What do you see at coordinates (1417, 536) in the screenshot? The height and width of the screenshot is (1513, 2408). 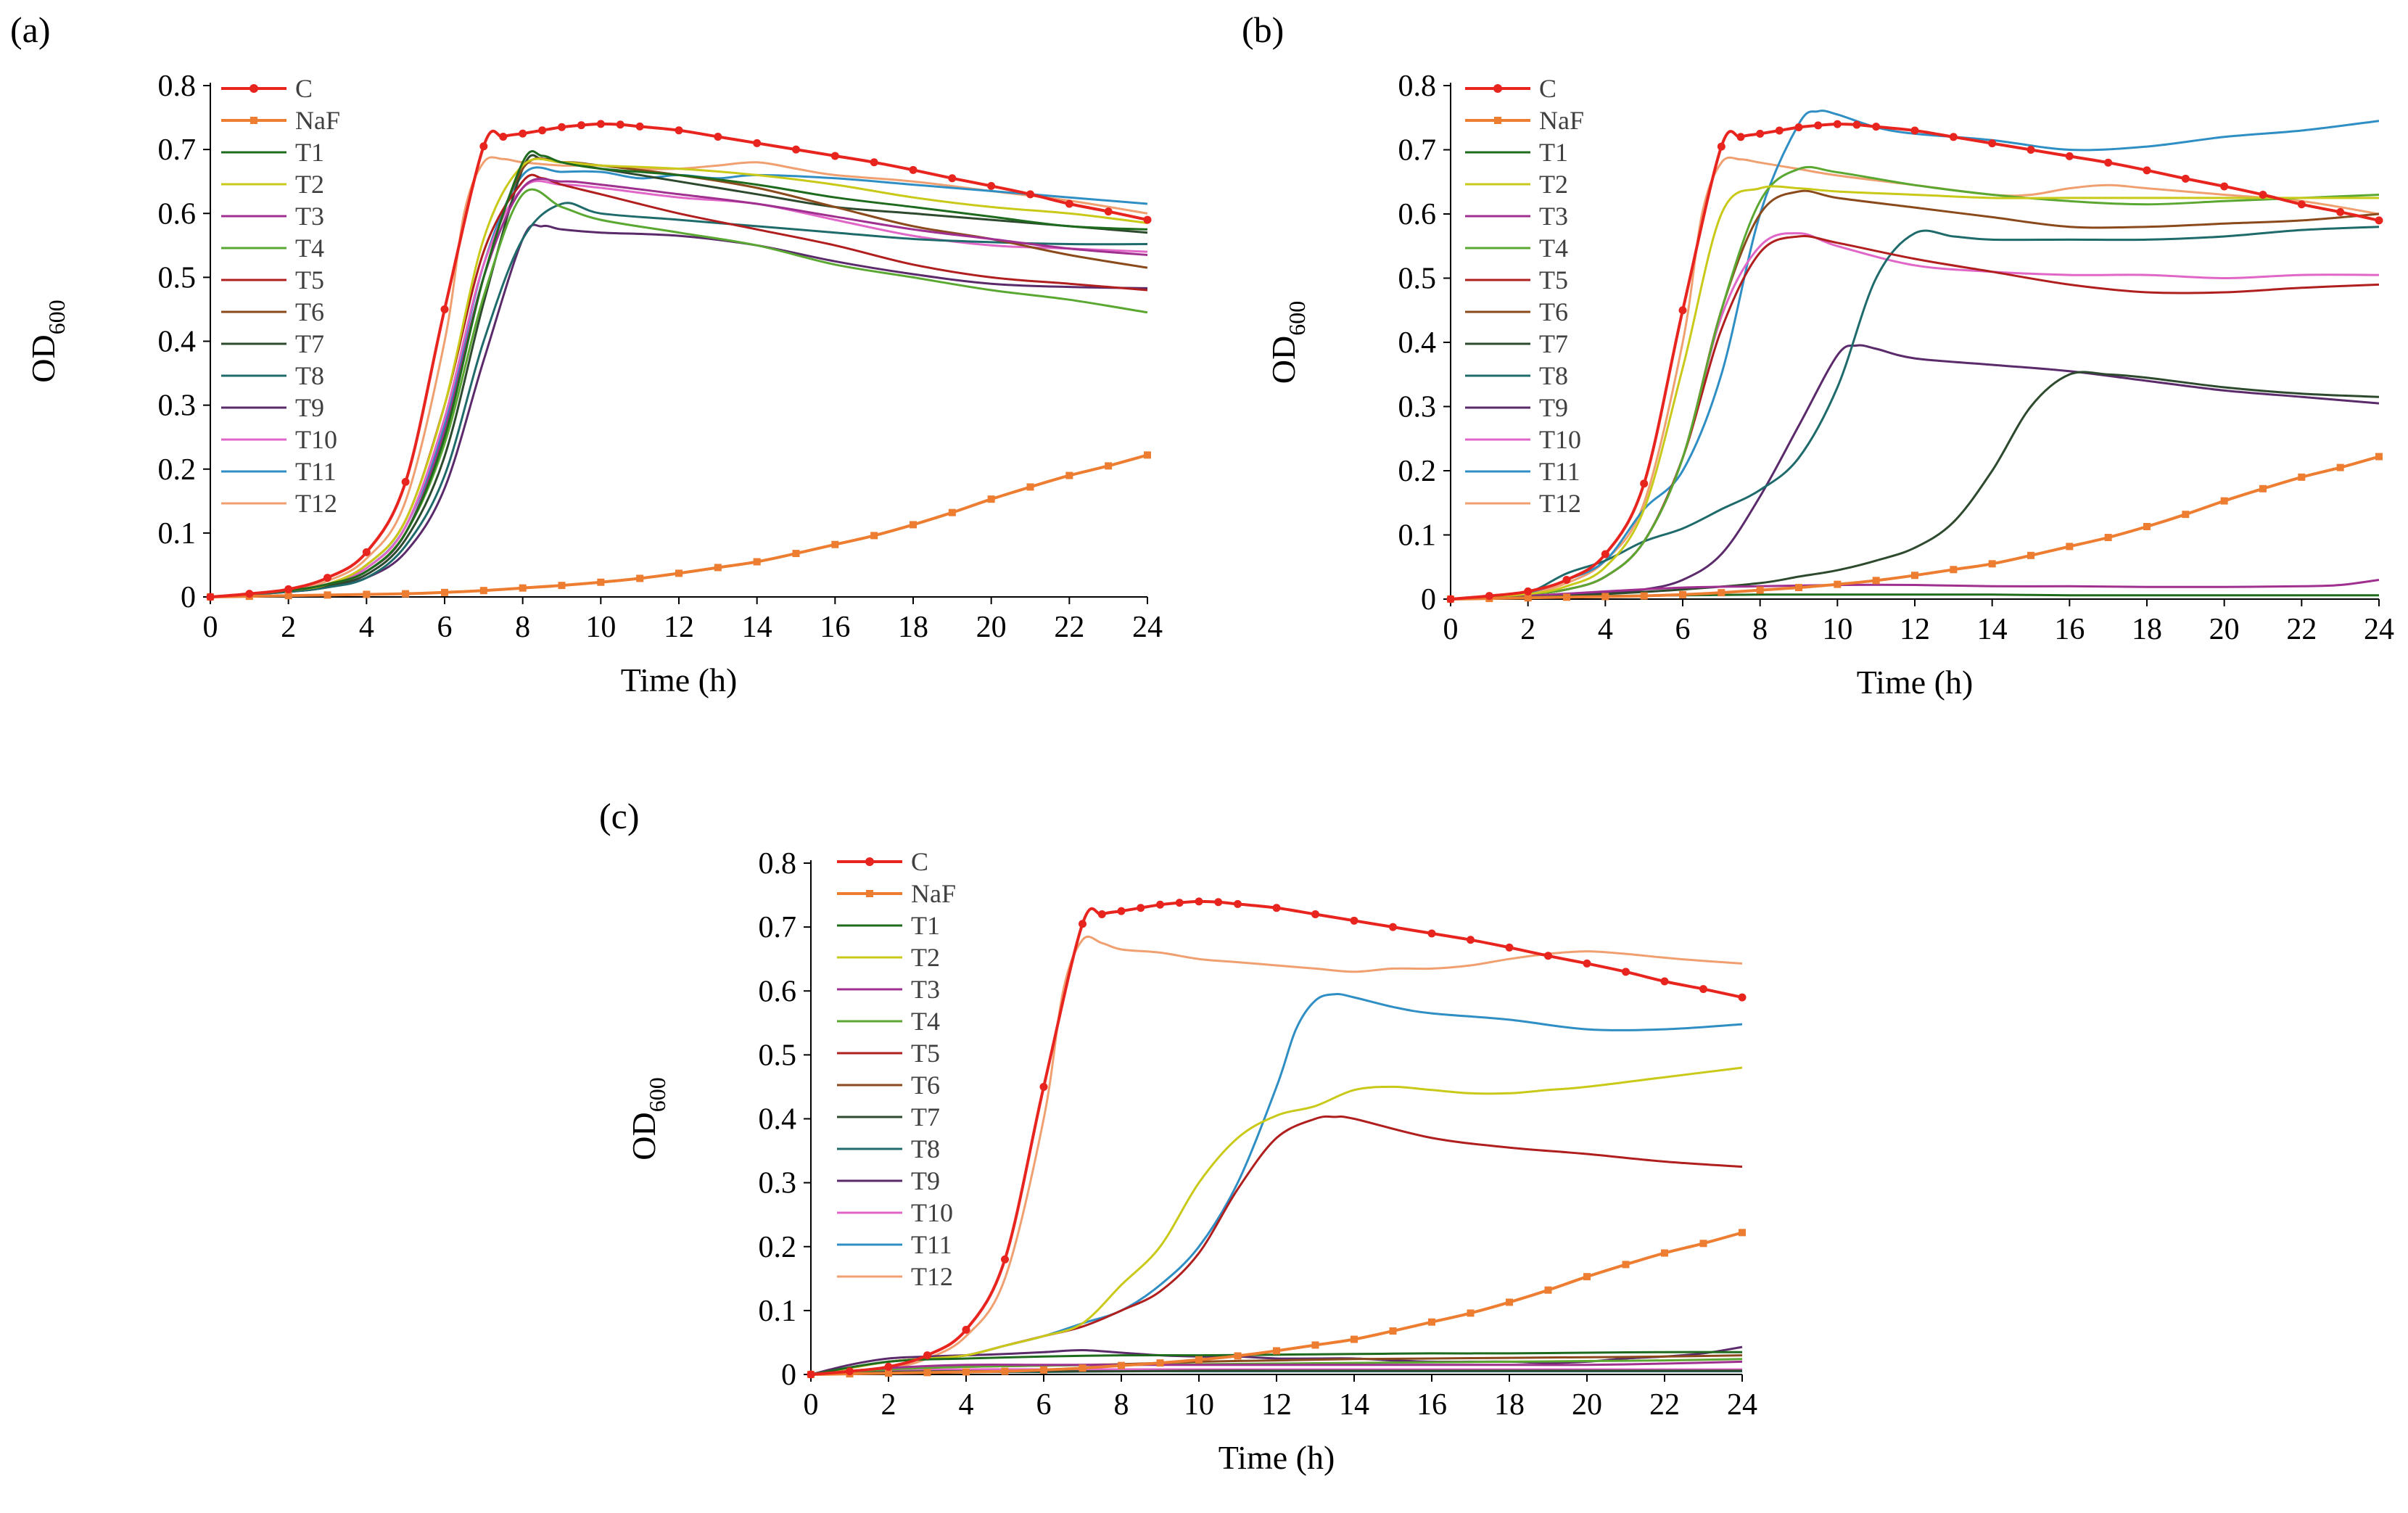 I see `y-tick-label: 0.1` at bounding box center [1417, 536].